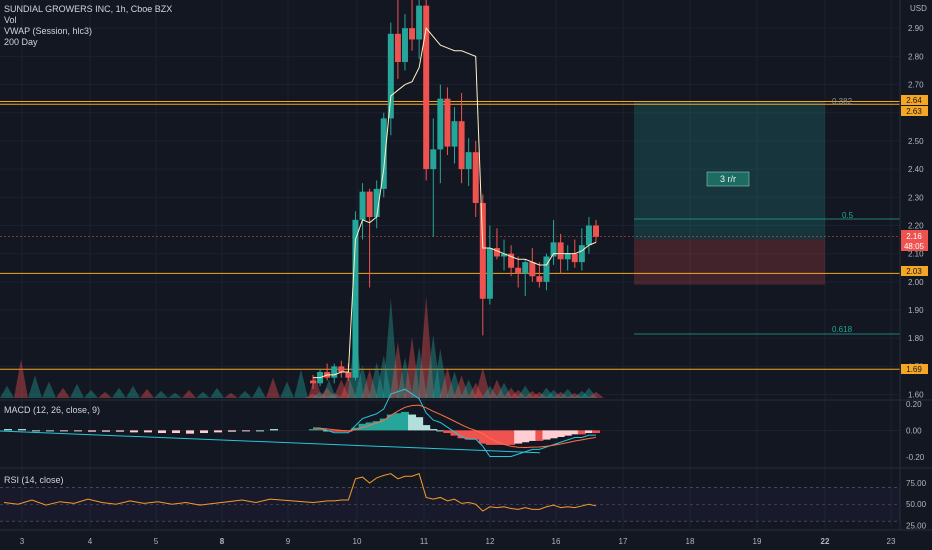 The height and width of the screenshot is (550, 932). What do you see at coordinates (90, 541) in the screenshot?
I see `time-tick-label: 4` at bounding box center [90, 541].